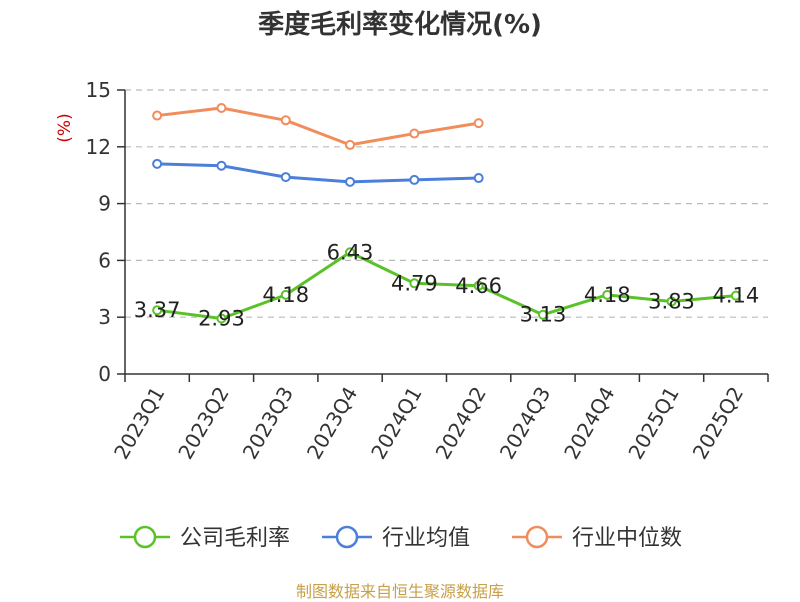  Describe the element at coordinates (98, 147) in the screenshot. I see `y-tick-label: 12` at that location.